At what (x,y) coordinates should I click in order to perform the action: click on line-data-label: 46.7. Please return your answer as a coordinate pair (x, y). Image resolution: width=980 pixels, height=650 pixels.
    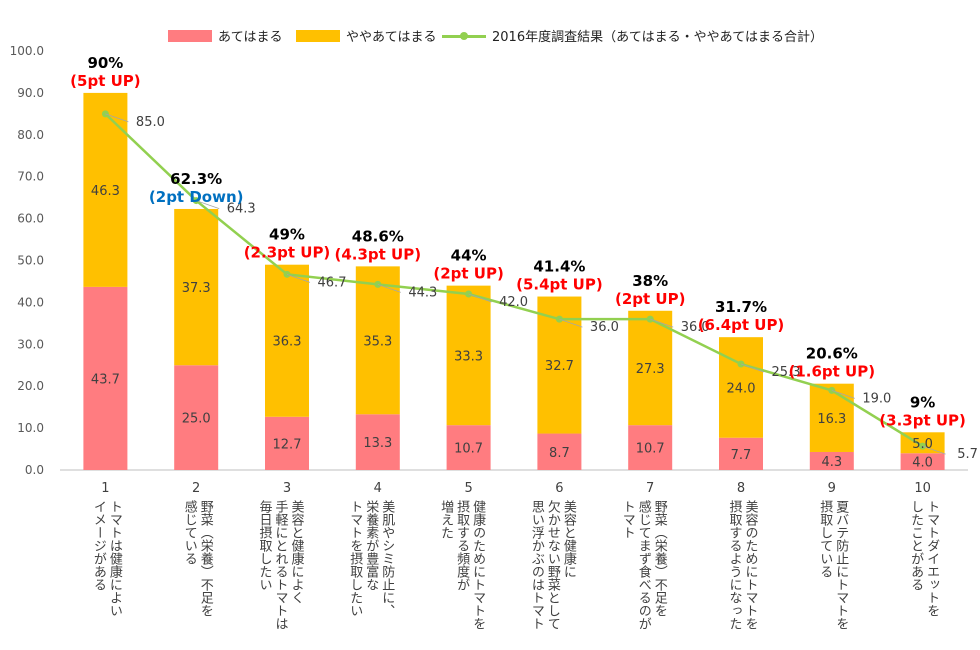
    Looking at the image, I should click on (332, 282).